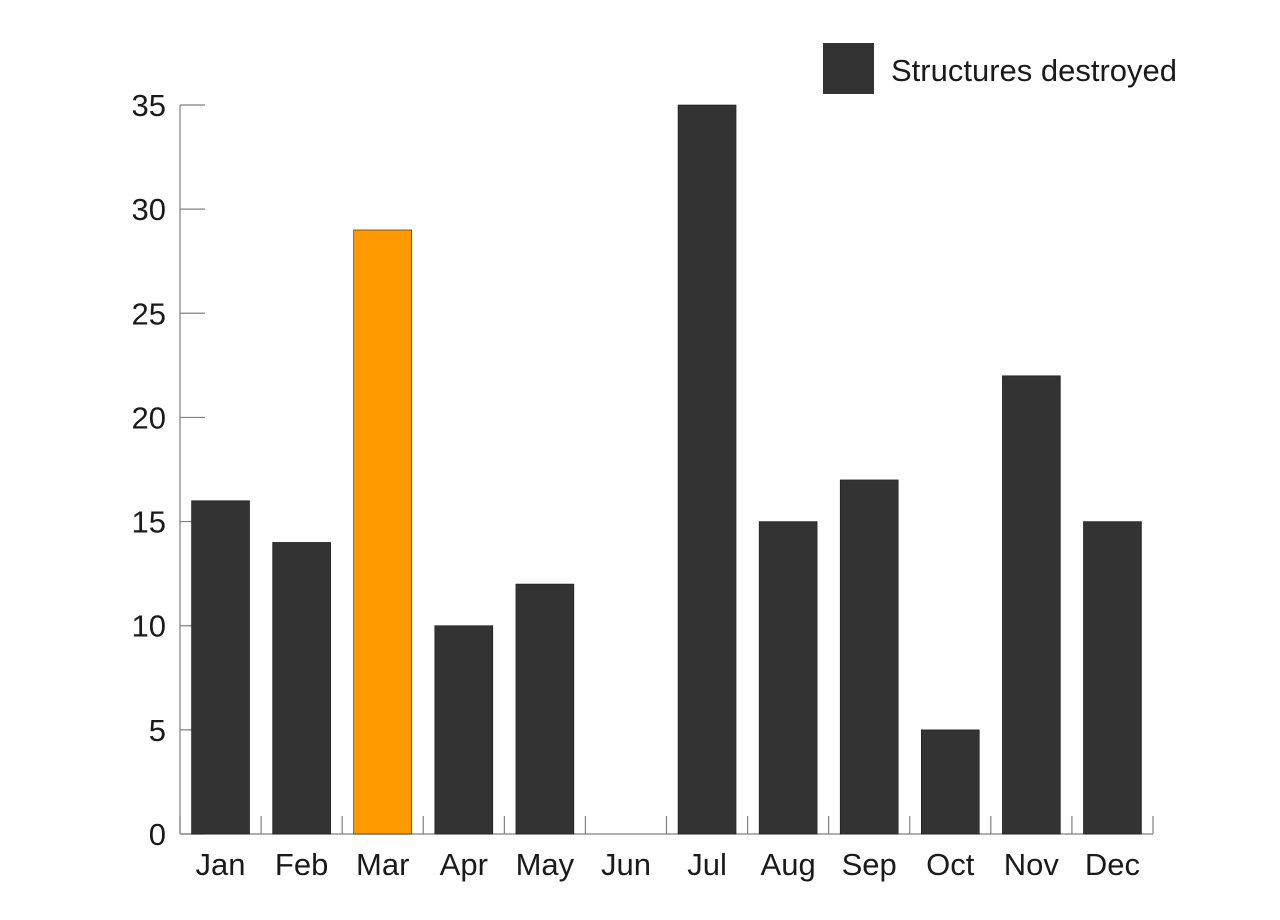 This screenshot has height=920, width=1280. I want to click on bar-sep, so click(869, 657).